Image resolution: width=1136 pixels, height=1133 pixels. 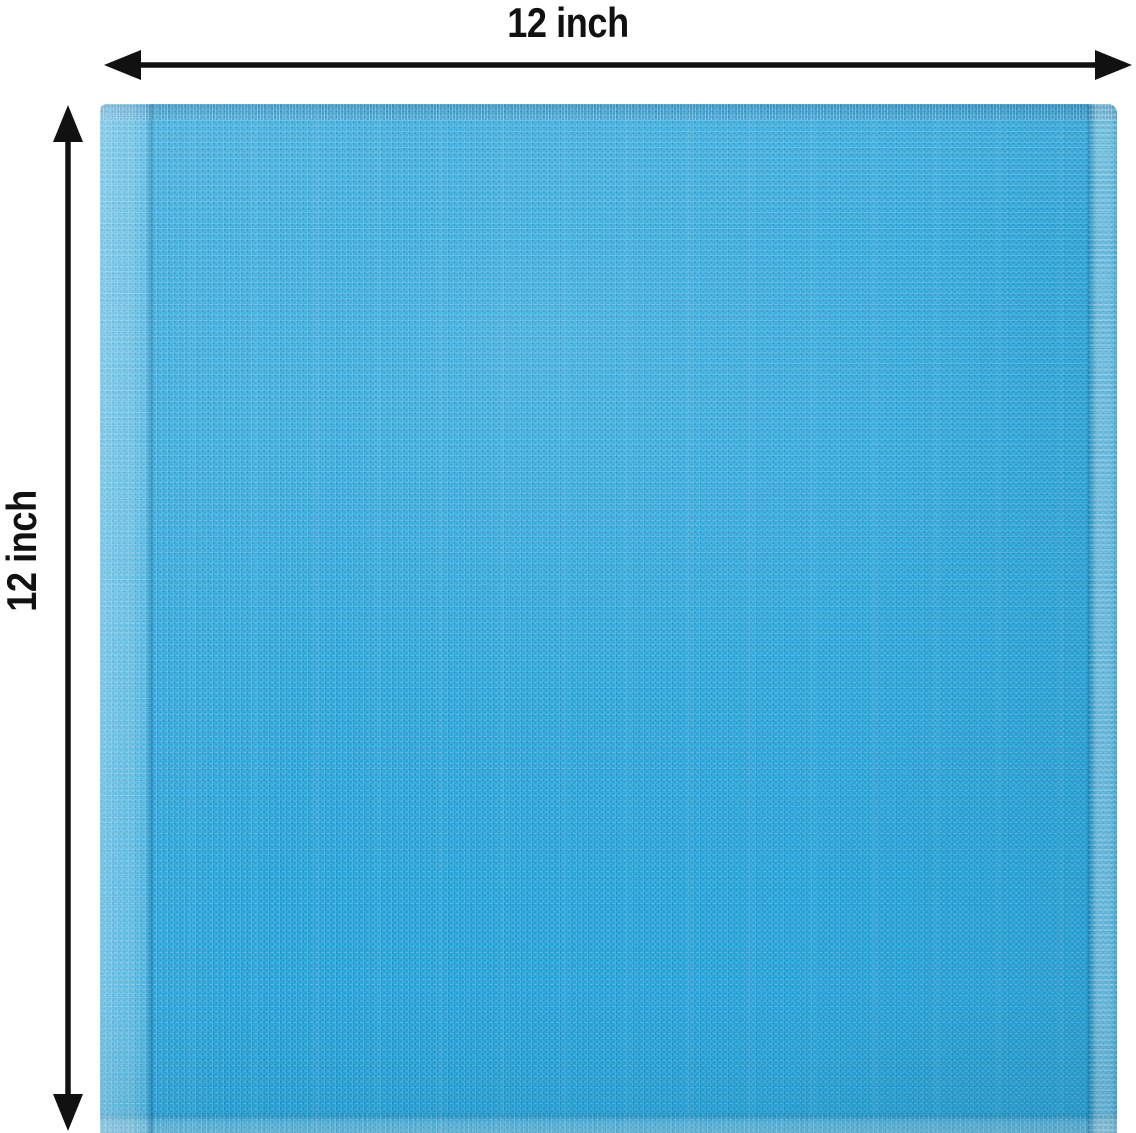 What do you see at coordinates (68, 123) in the screenshot?
I see `arrow-up-head-icon` at bounding box center [68, 123].